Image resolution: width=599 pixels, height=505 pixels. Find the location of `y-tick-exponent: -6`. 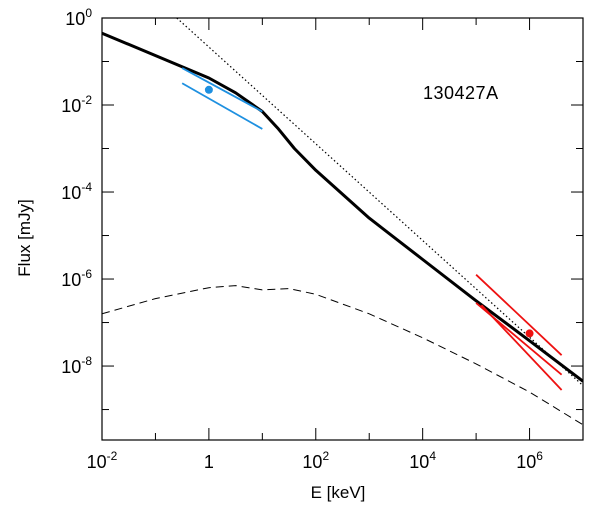

y-tick-exponent: -6 is located at coordinates (86, 274).